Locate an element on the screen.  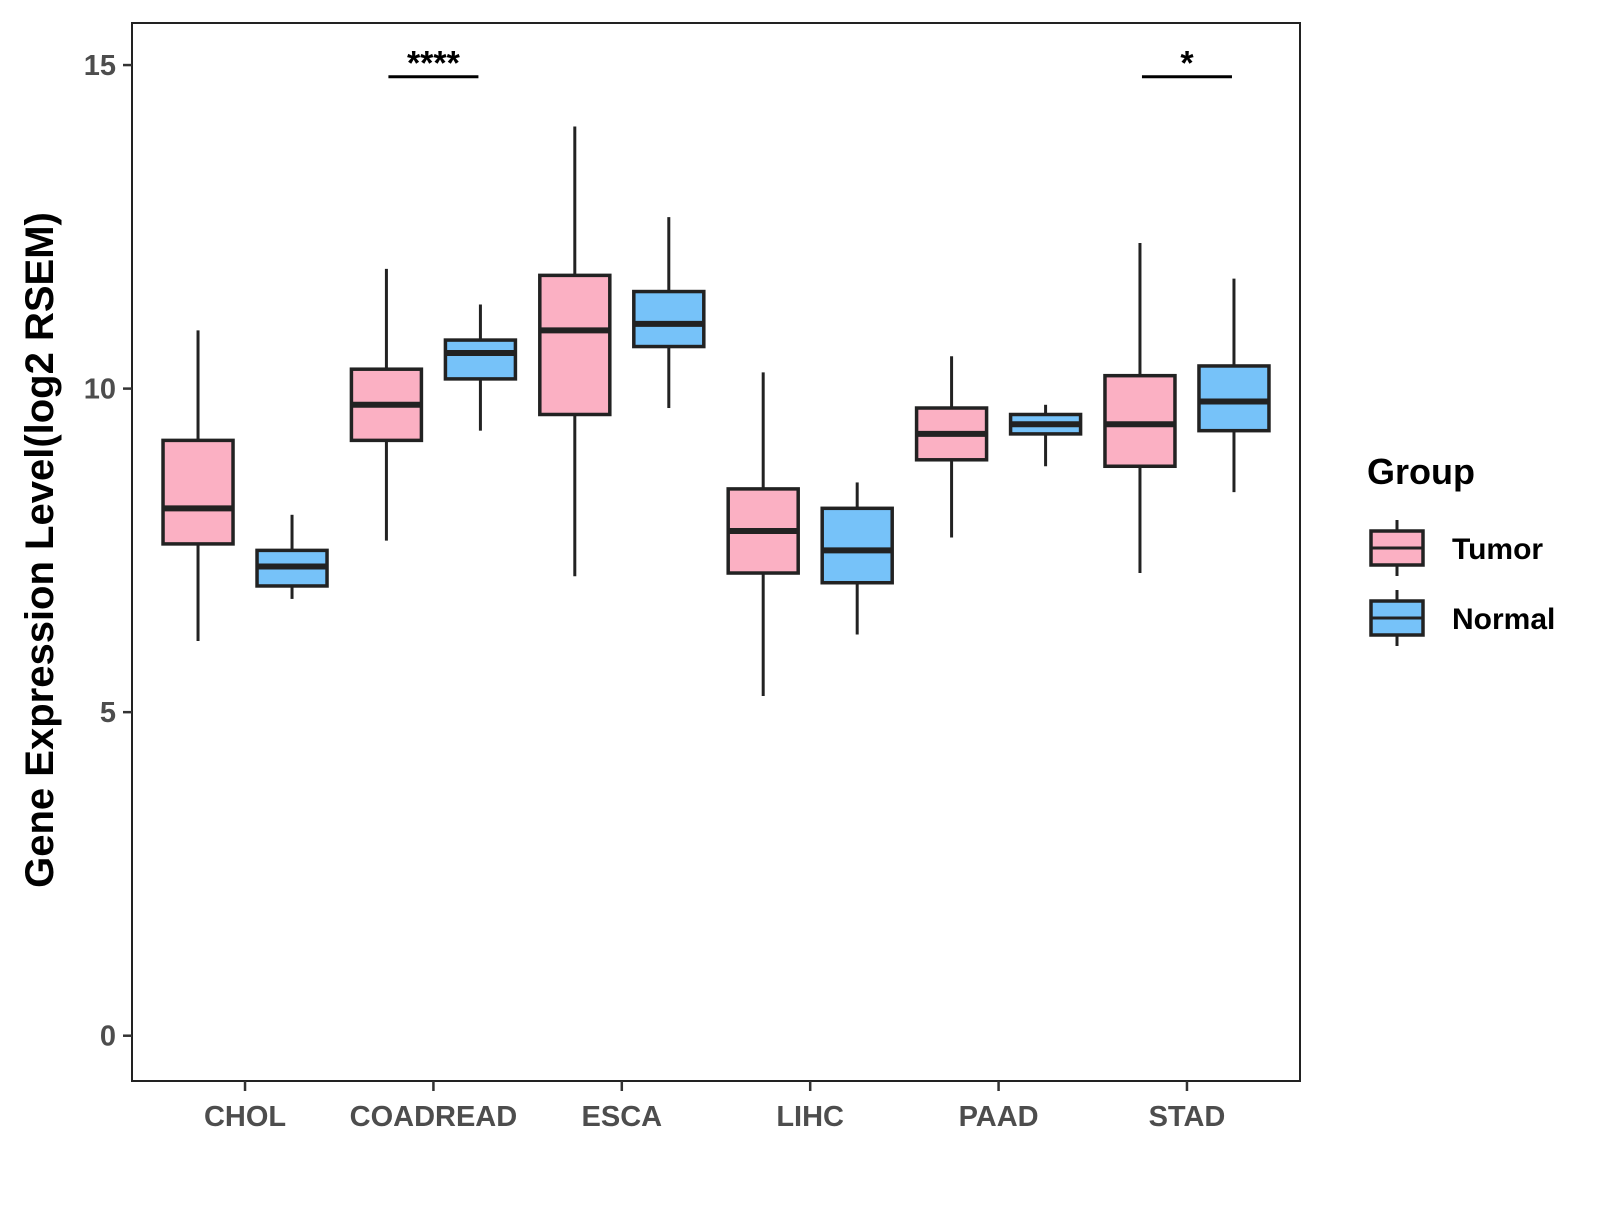
box-tumor-chol is located at coordinates (198, 485).